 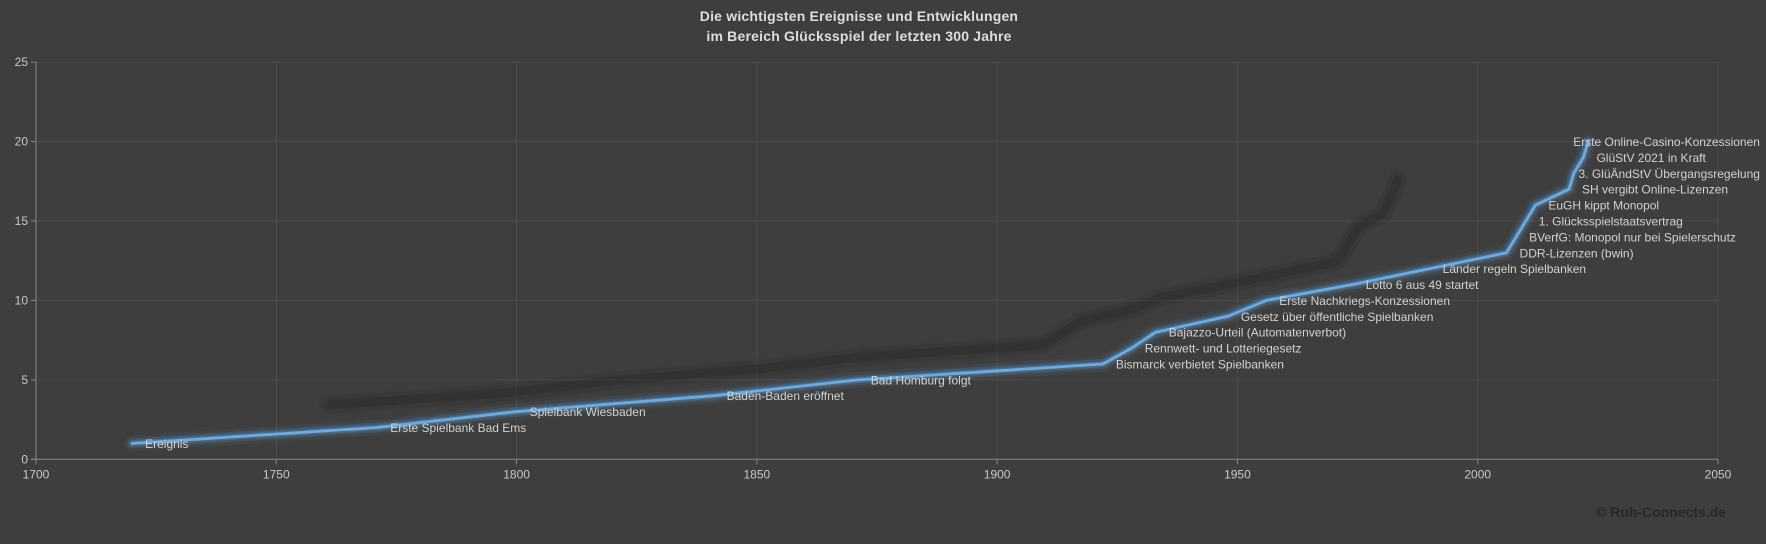 I want to click on event-label: Bad Homburg folgt, so click(x=921, y=380).